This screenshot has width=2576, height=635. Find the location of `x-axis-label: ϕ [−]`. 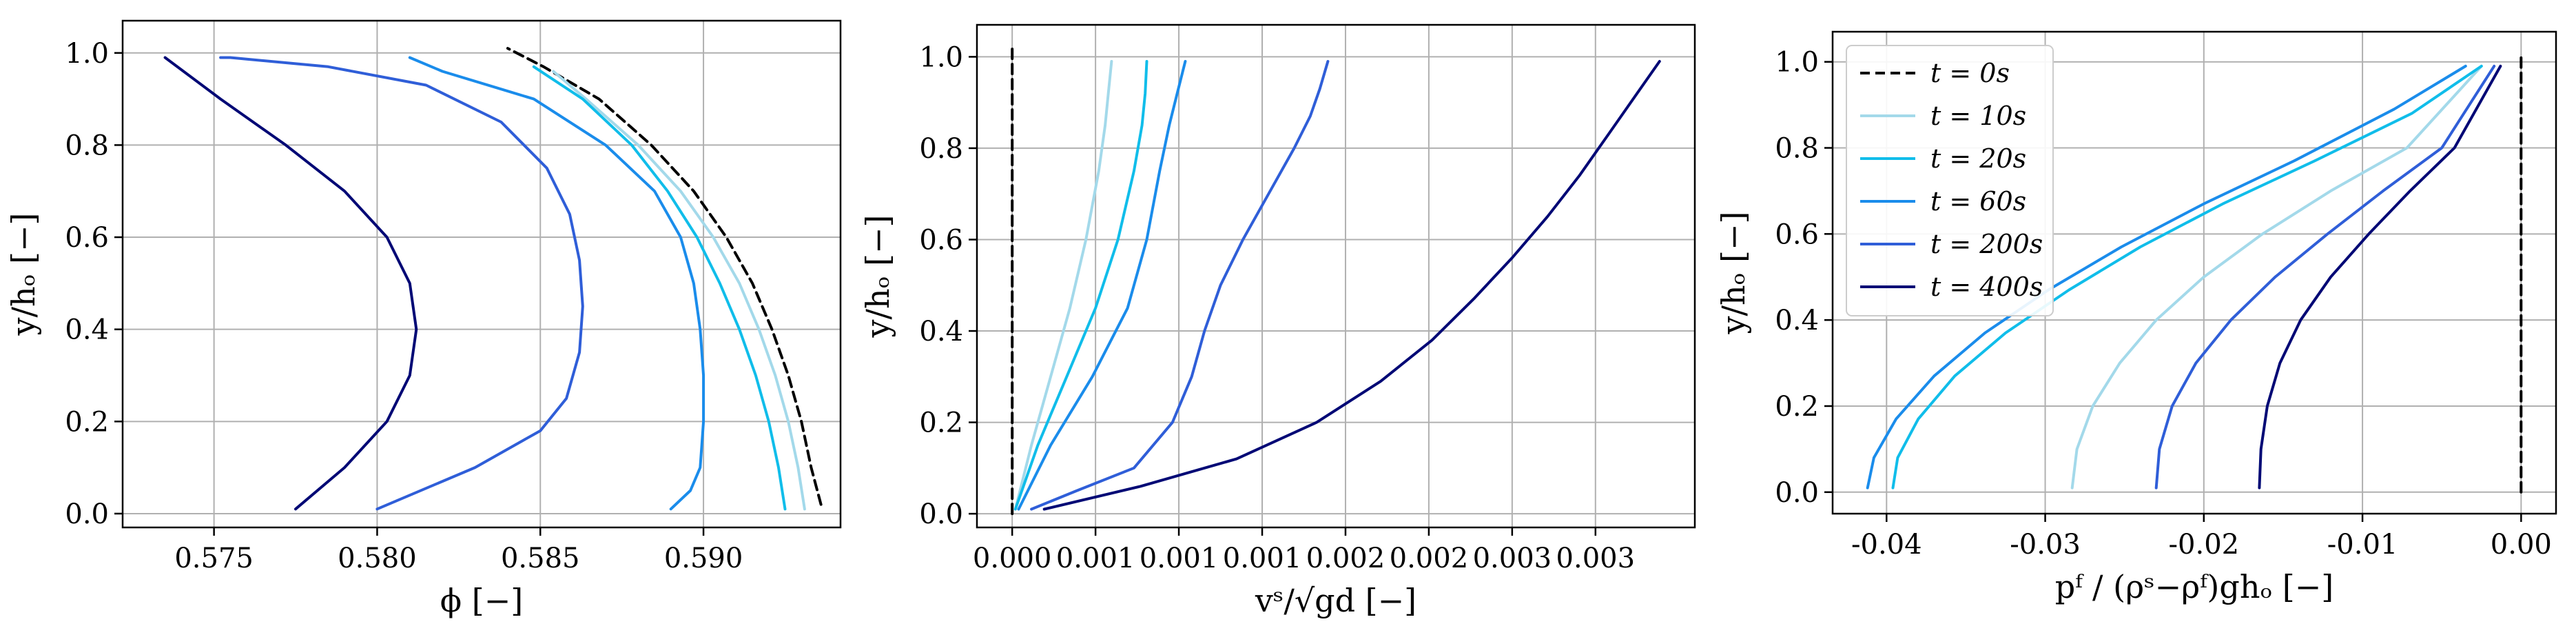

x-axis-label: ϕ [−] is located at coordinates (481, 600).